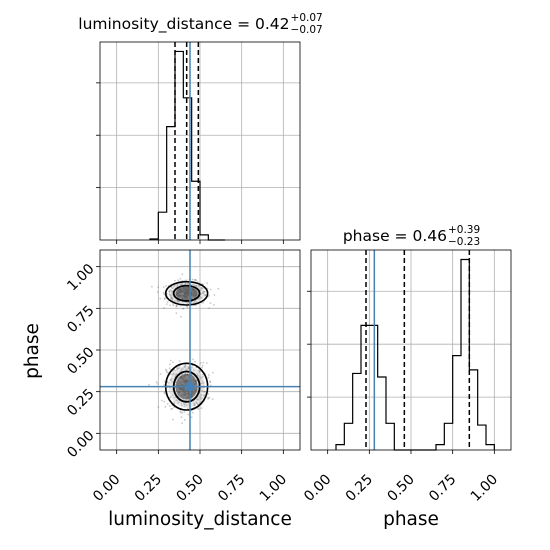 The image size is (550, 550). Describe the element at coordinates (395, 236) in the screenshot. I see `title-text: phase = 0.46` at that location.